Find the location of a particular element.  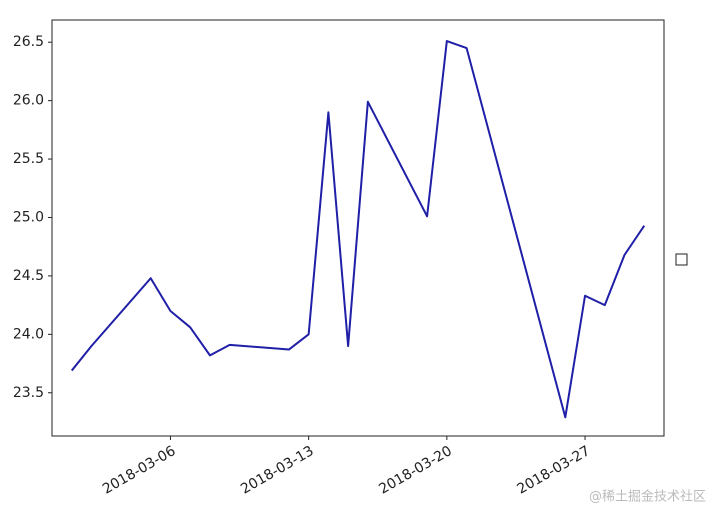

y-tick-label: 24.5 is located at coordinates (28, 276).